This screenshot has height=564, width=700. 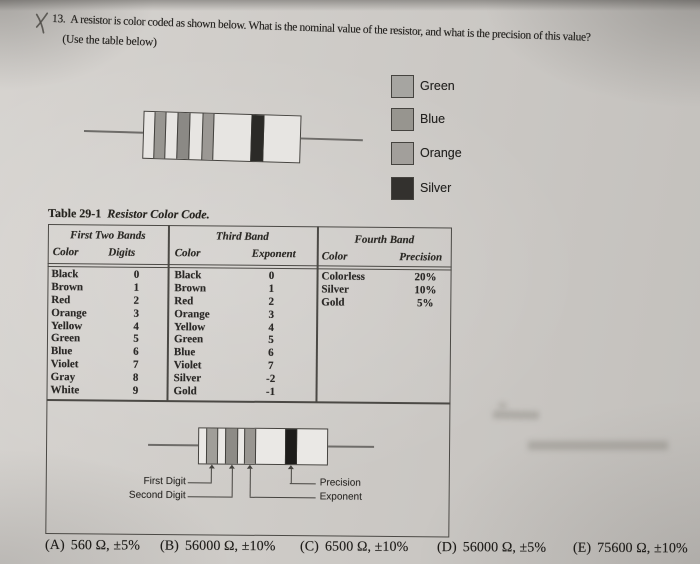 What do you see at coordinates (437, 86) in the screenshot?
I see `legend-label-green: Green` at bounding box center [437, 86].